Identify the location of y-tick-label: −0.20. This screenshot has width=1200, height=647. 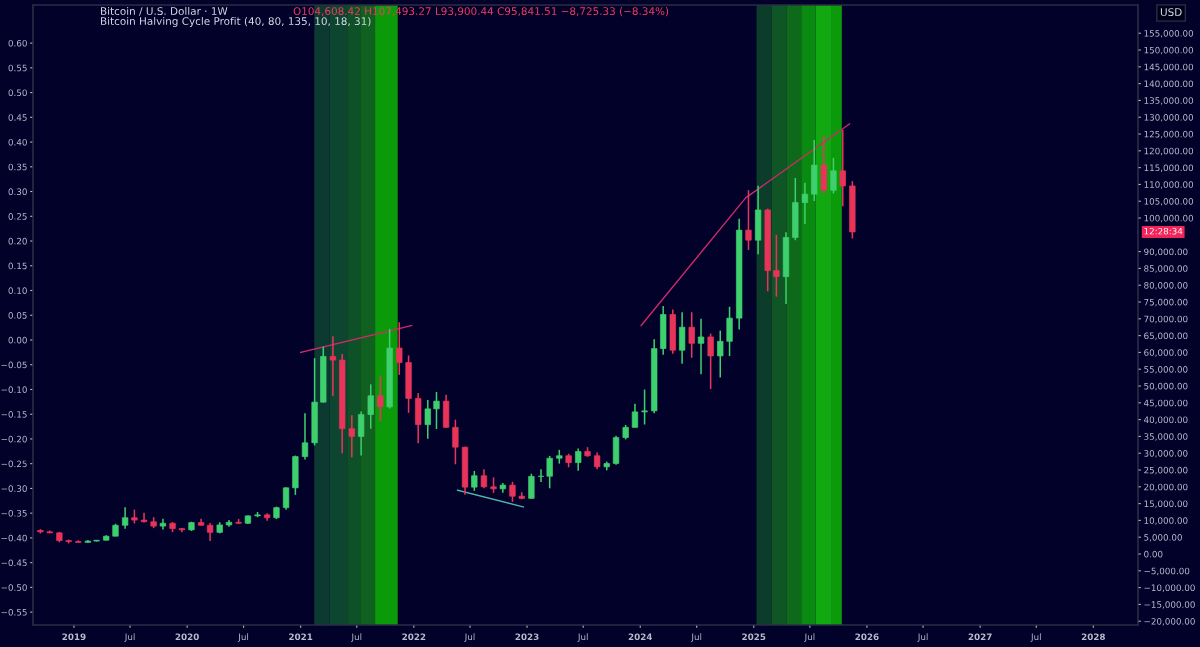
(14, 439).